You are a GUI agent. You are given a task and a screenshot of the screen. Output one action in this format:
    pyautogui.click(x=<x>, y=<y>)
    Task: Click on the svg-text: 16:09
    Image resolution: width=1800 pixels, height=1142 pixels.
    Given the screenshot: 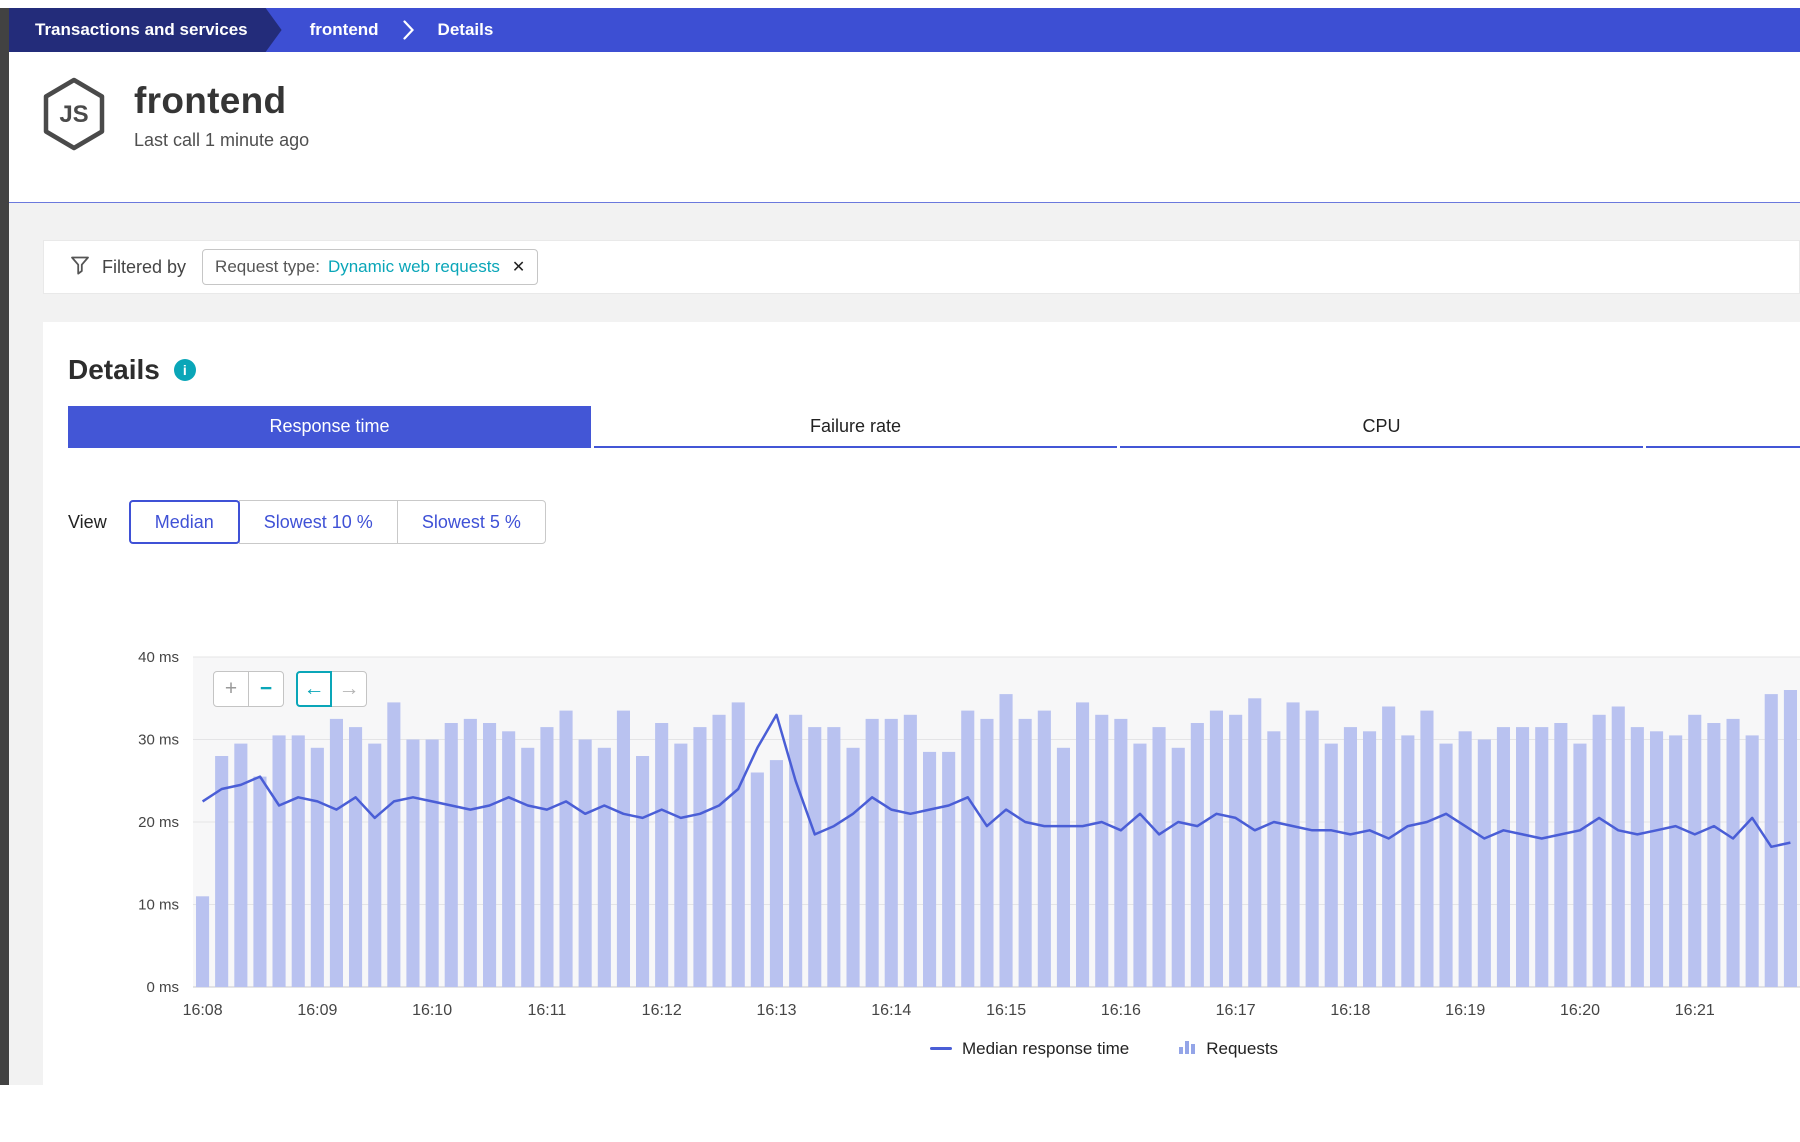 What is the action you would take?
    pyautogui.click(x=317, y=1010)
    